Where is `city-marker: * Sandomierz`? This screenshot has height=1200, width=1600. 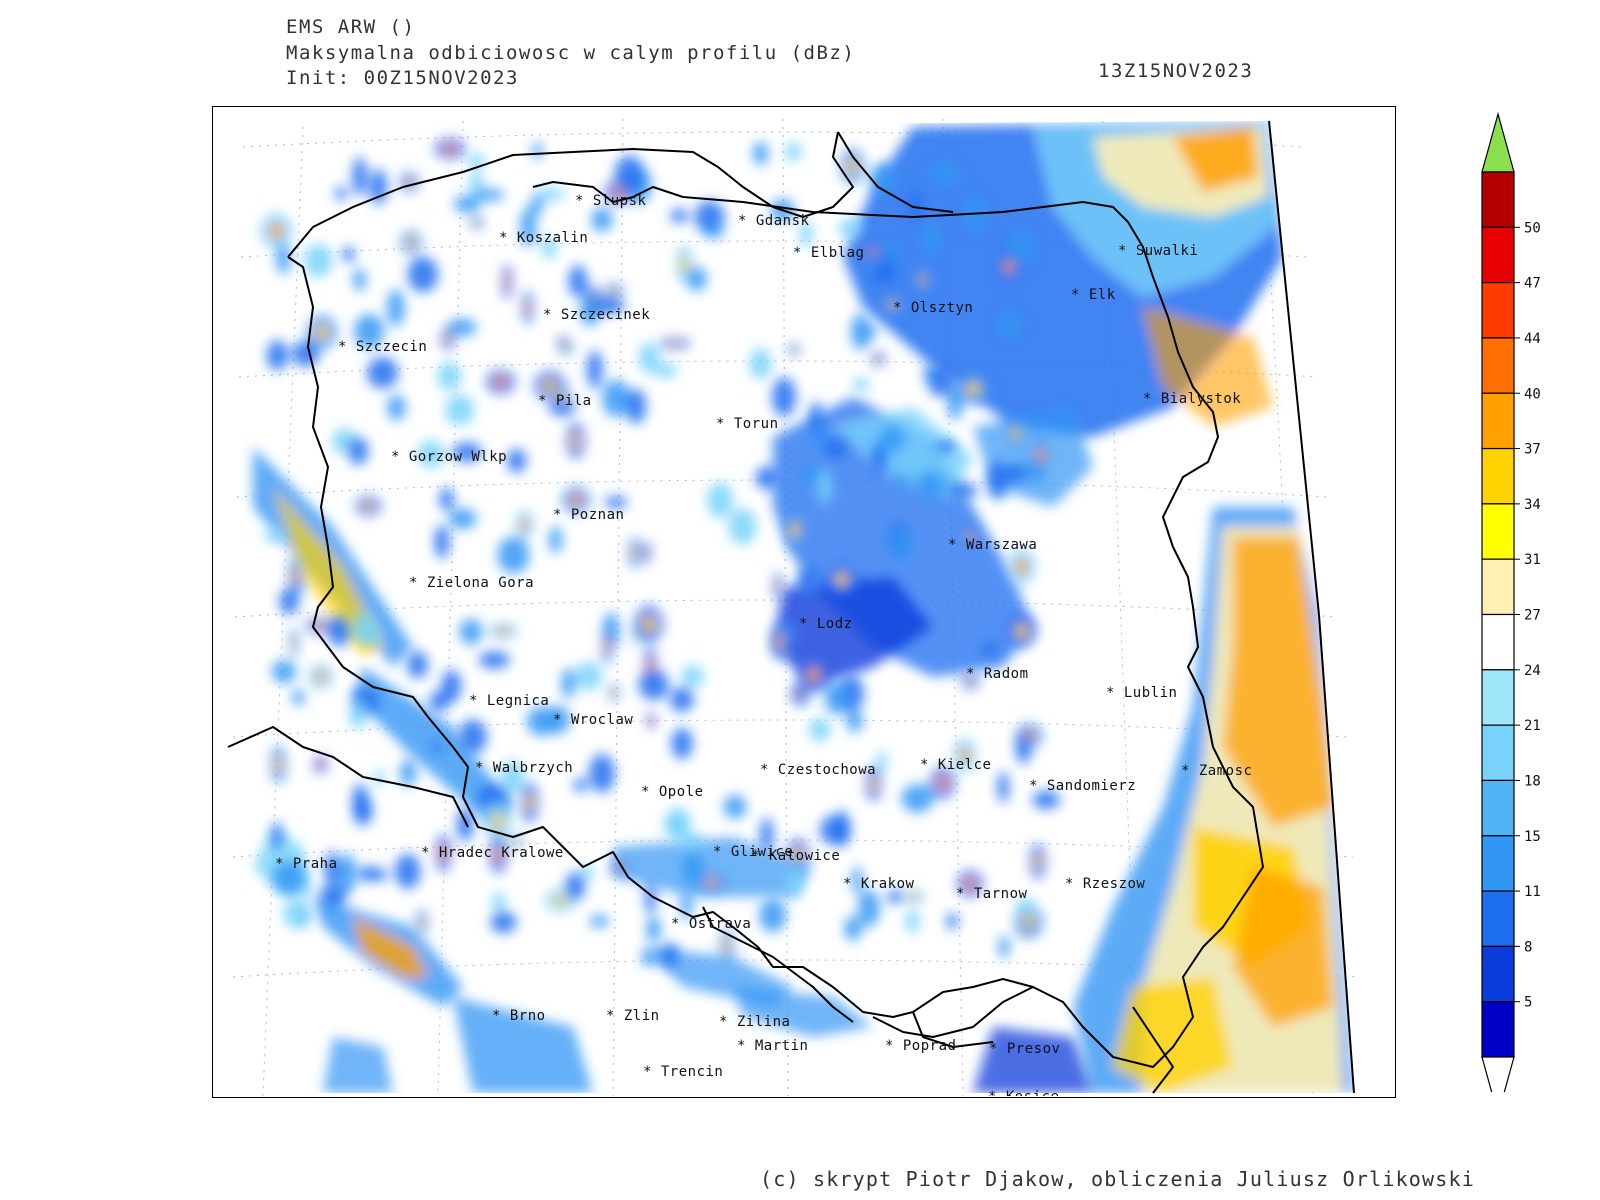 city-marker: * Sandomierz is located at coordinates (1082, 786).